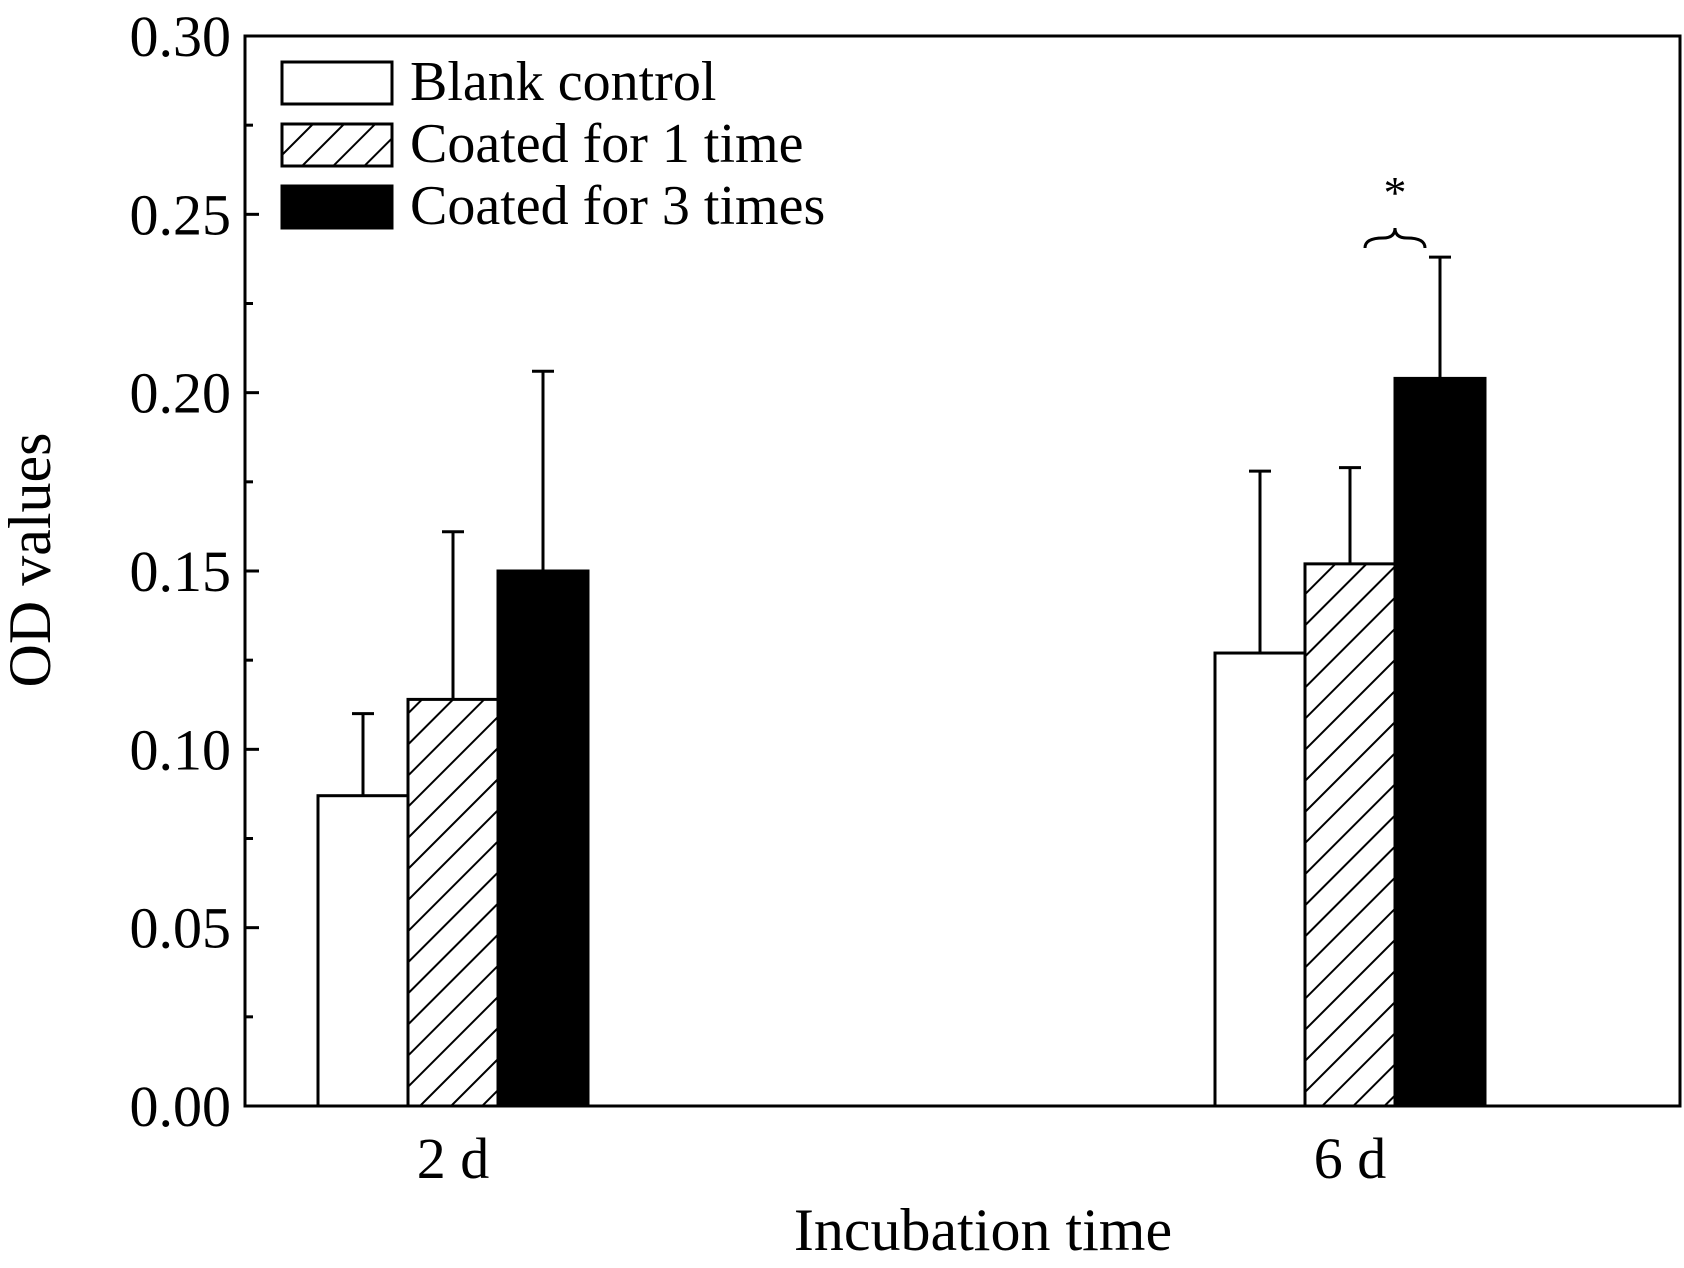  What do you see at coordinates (1350, 1158) in the screenshot?
I see `x-tick-label: 6 d` at bounding box center [1350, 1158].